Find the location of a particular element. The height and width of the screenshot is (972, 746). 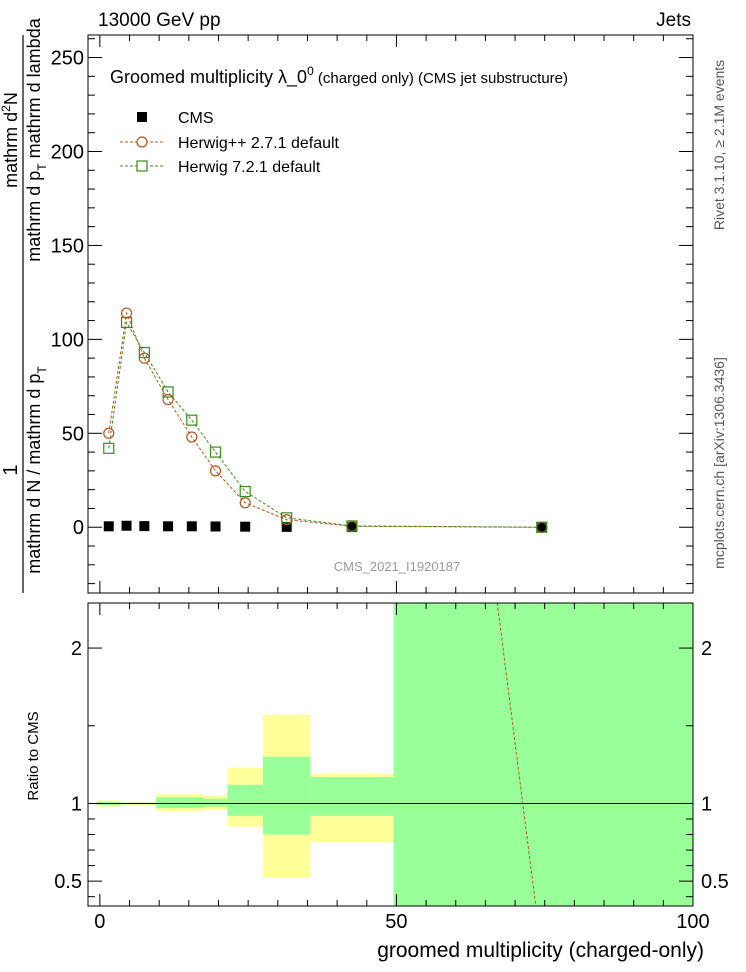

legend-cms-marker is located at coordinates (142, 117).